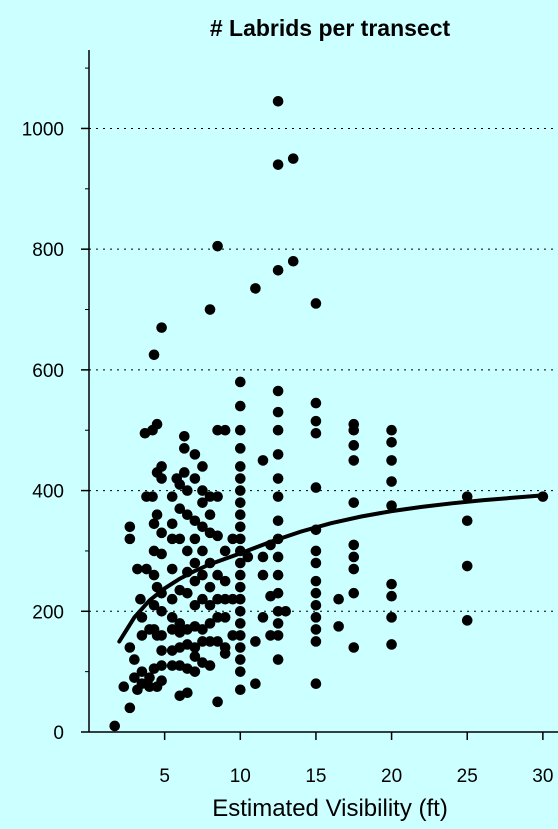 Image resolution: width=558 pixels, height=829 pixels. Describe the element at coordinates (542, 776) in the screenshot. I see `x-tick-label: 30` at that location.